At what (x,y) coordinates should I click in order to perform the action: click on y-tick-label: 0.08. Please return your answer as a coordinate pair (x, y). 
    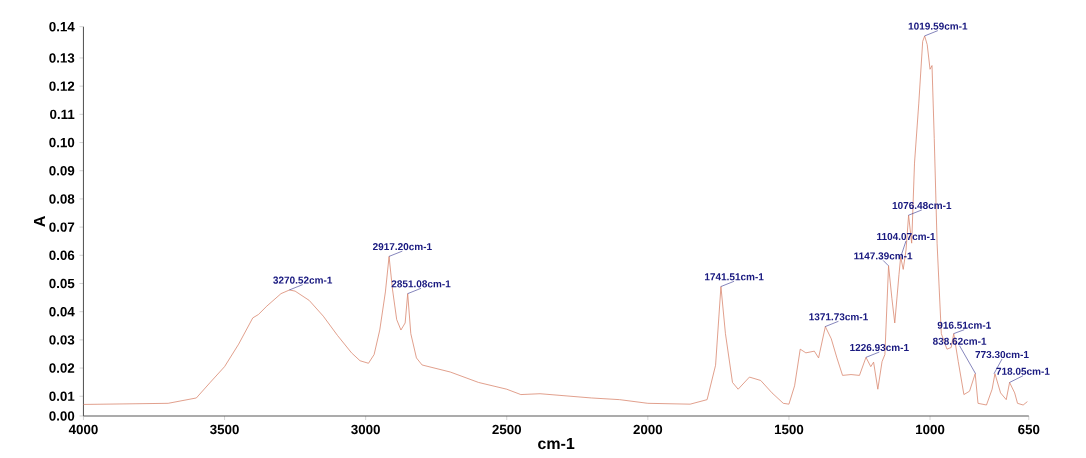
    Looking at the image, I should click on (62, 199).